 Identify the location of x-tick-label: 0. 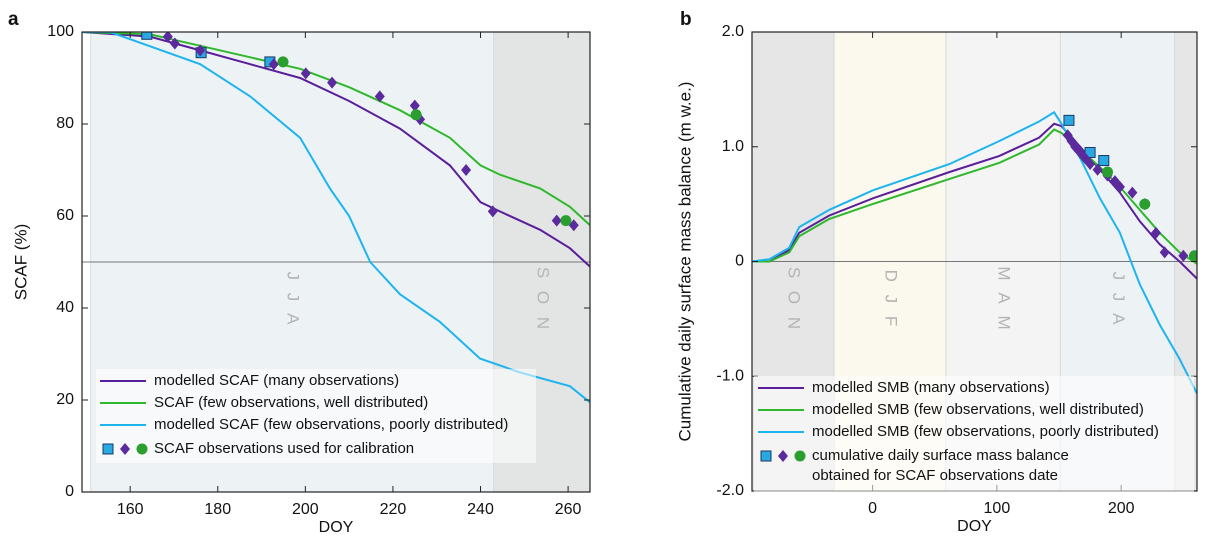
(872, 508).